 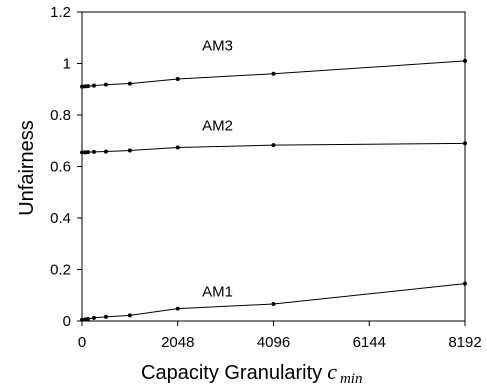 What do you see at coordinates (273, 342) in the screenshot?
I see `x-tick-label: 4096` at bounding box center [273, 342].